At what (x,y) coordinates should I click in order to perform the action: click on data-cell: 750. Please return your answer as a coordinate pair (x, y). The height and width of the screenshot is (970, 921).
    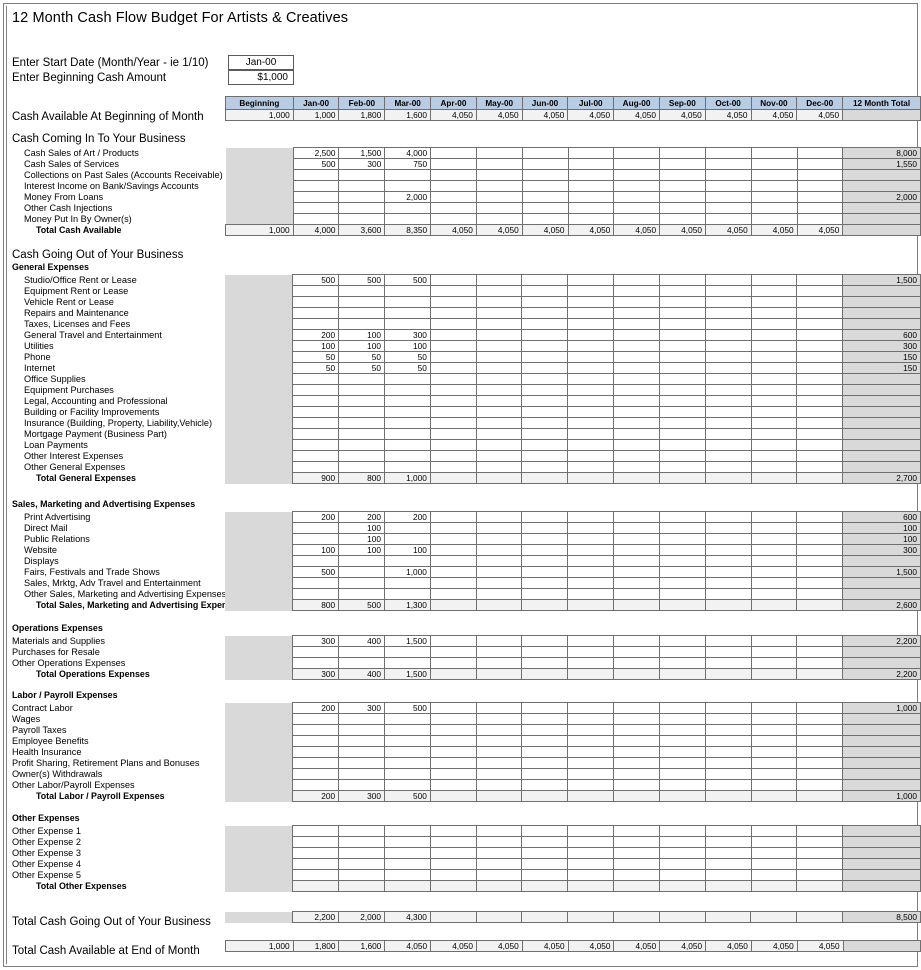
    Looking at the image, I should click on (408, 164).